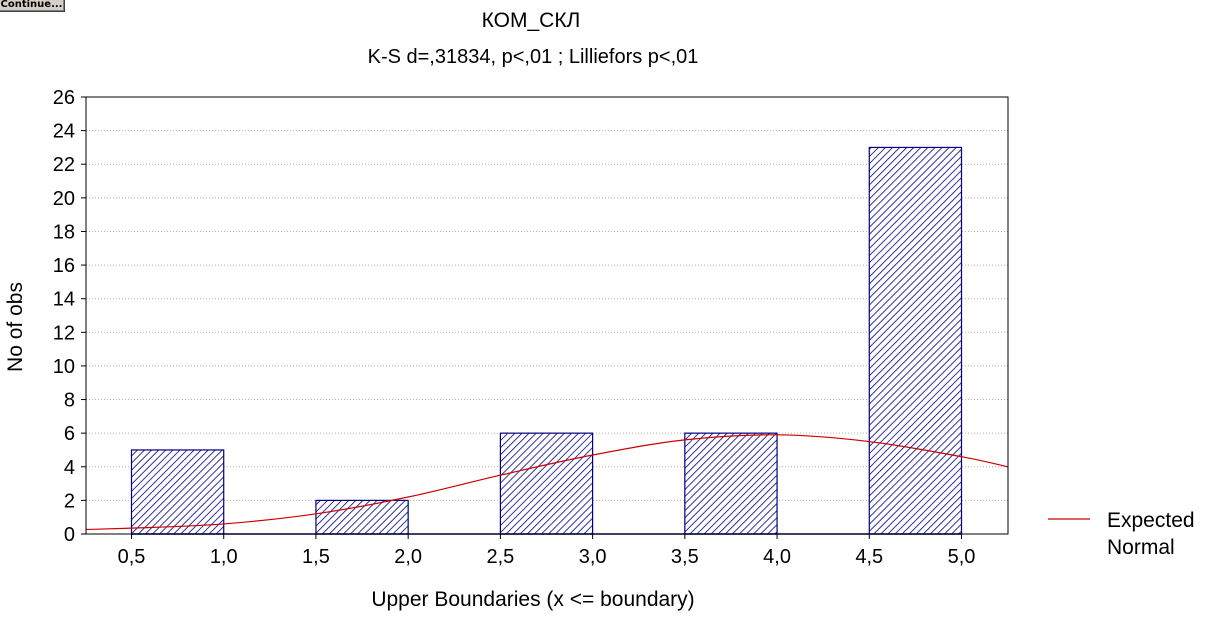  I want to click on y-tick-label: 2, so click(69, 501).